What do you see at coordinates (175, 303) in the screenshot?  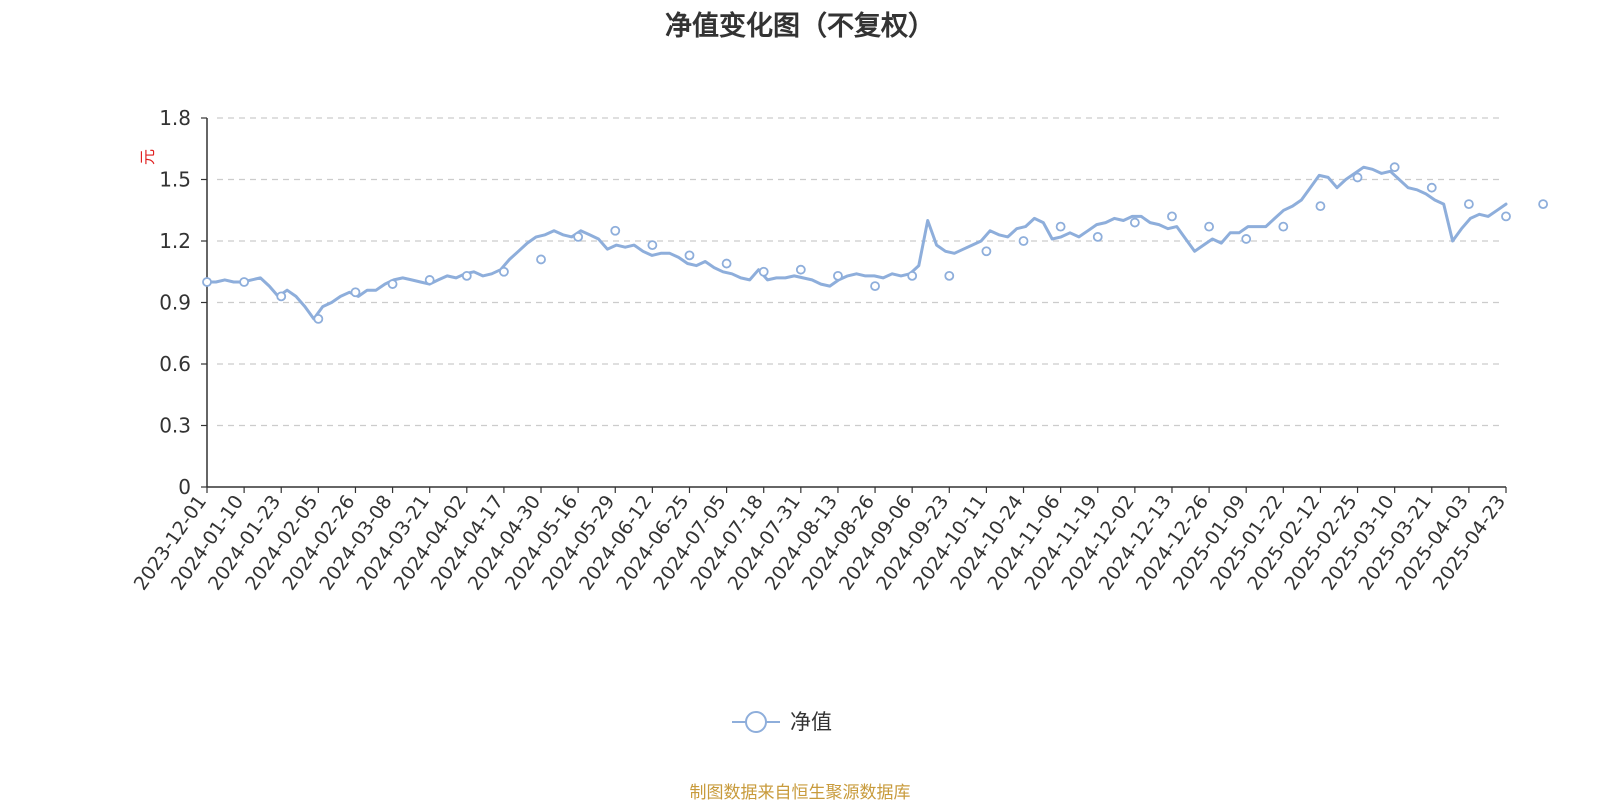 I see `y-tick-label: 0.9` at bounding box center [175, 303].